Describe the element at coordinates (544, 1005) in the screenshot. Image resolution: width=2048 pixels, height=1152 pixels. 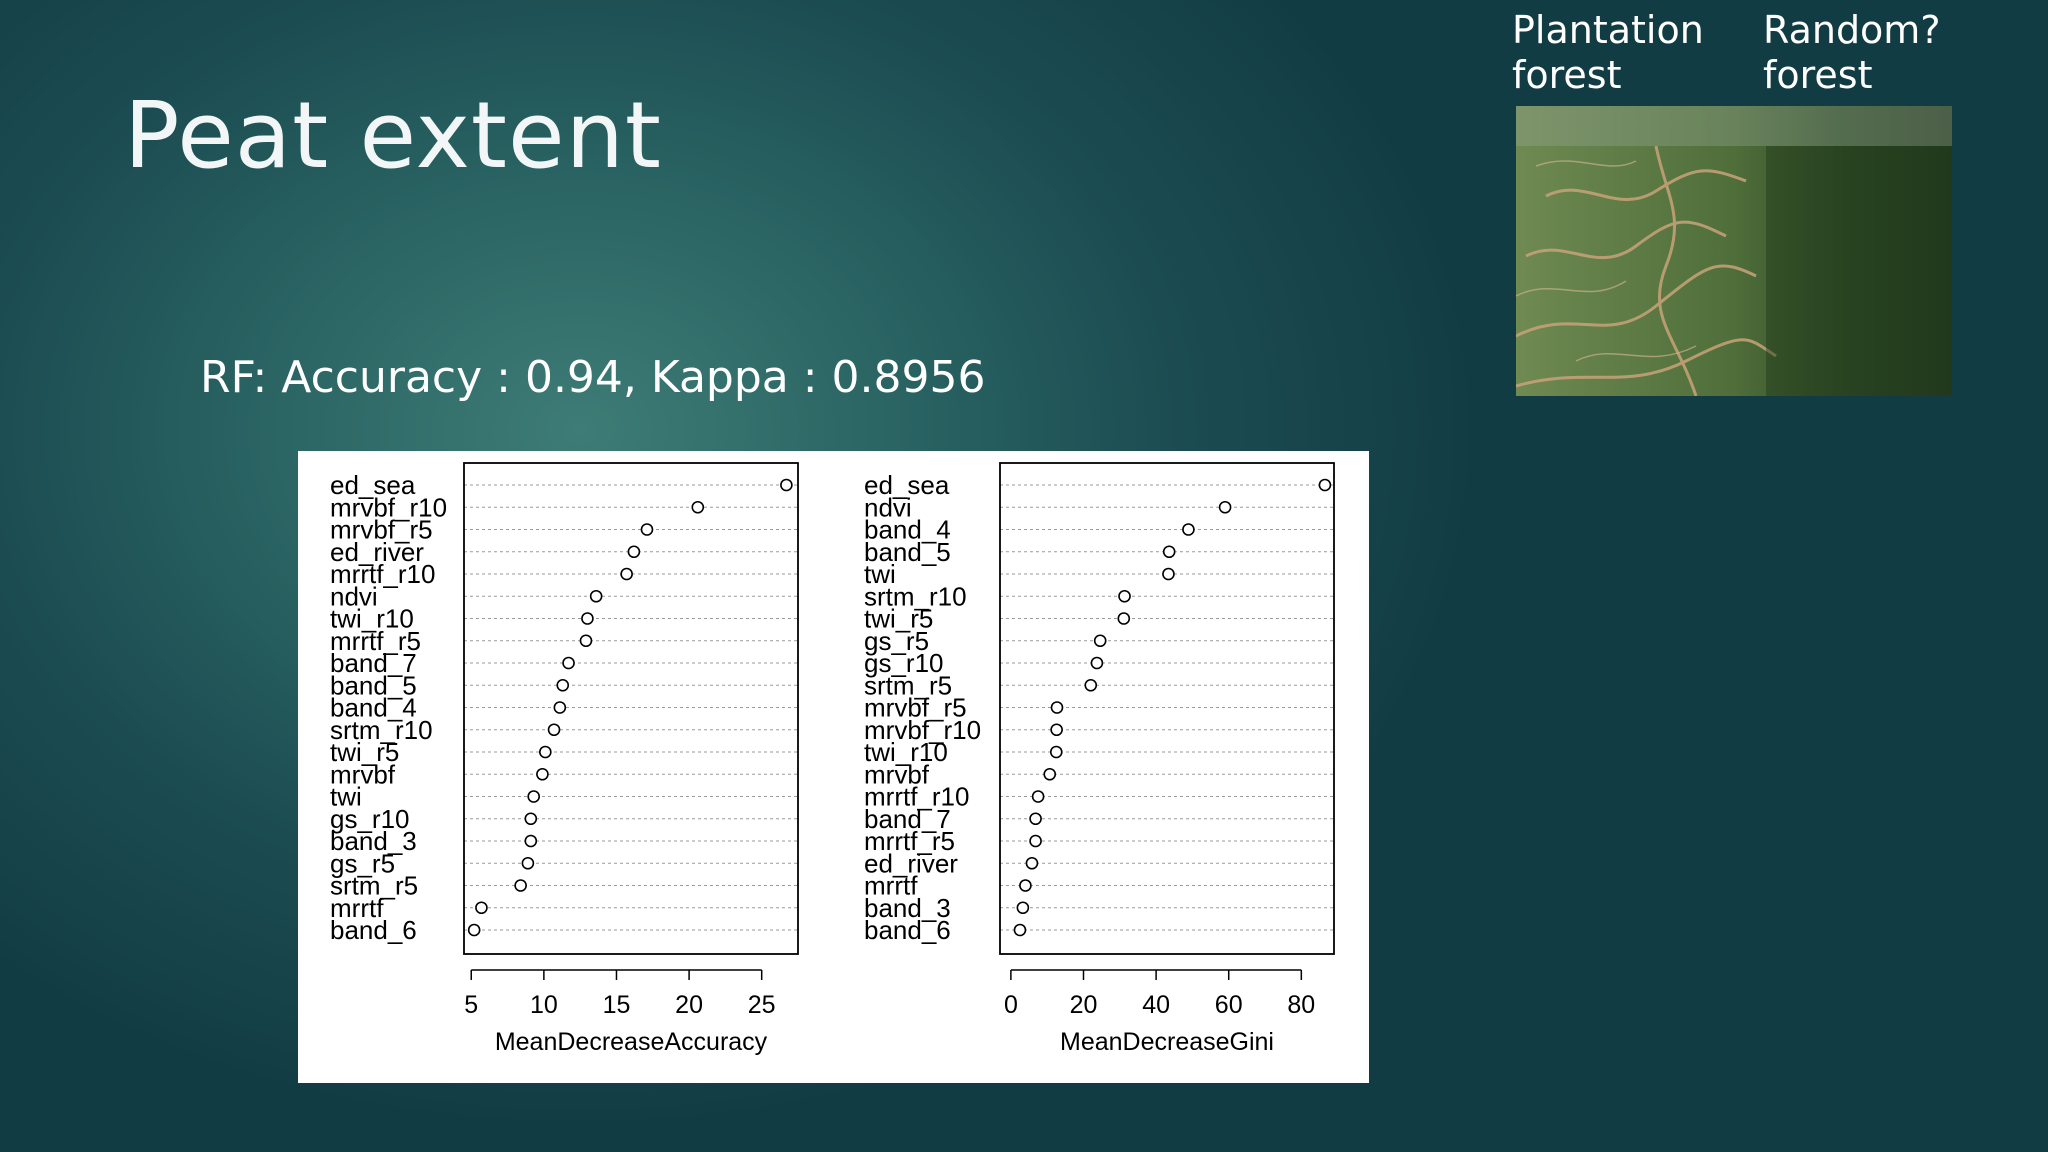
I see `x-tick-label: 10` at that location.